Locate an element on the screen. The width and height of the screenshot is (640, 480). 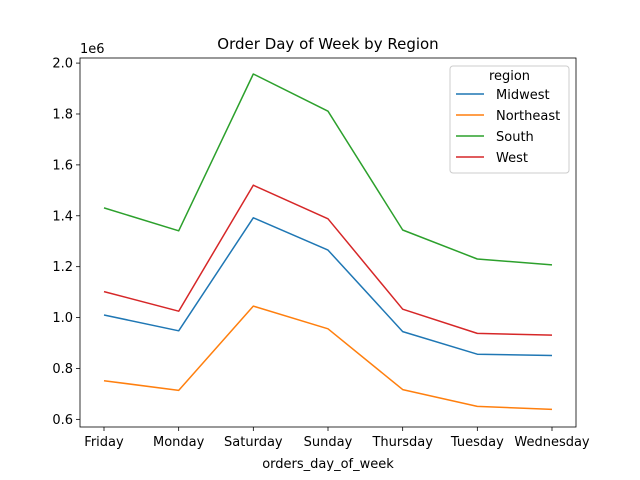
y-tick-label: 1.4 is located at coordinates (62, 216).